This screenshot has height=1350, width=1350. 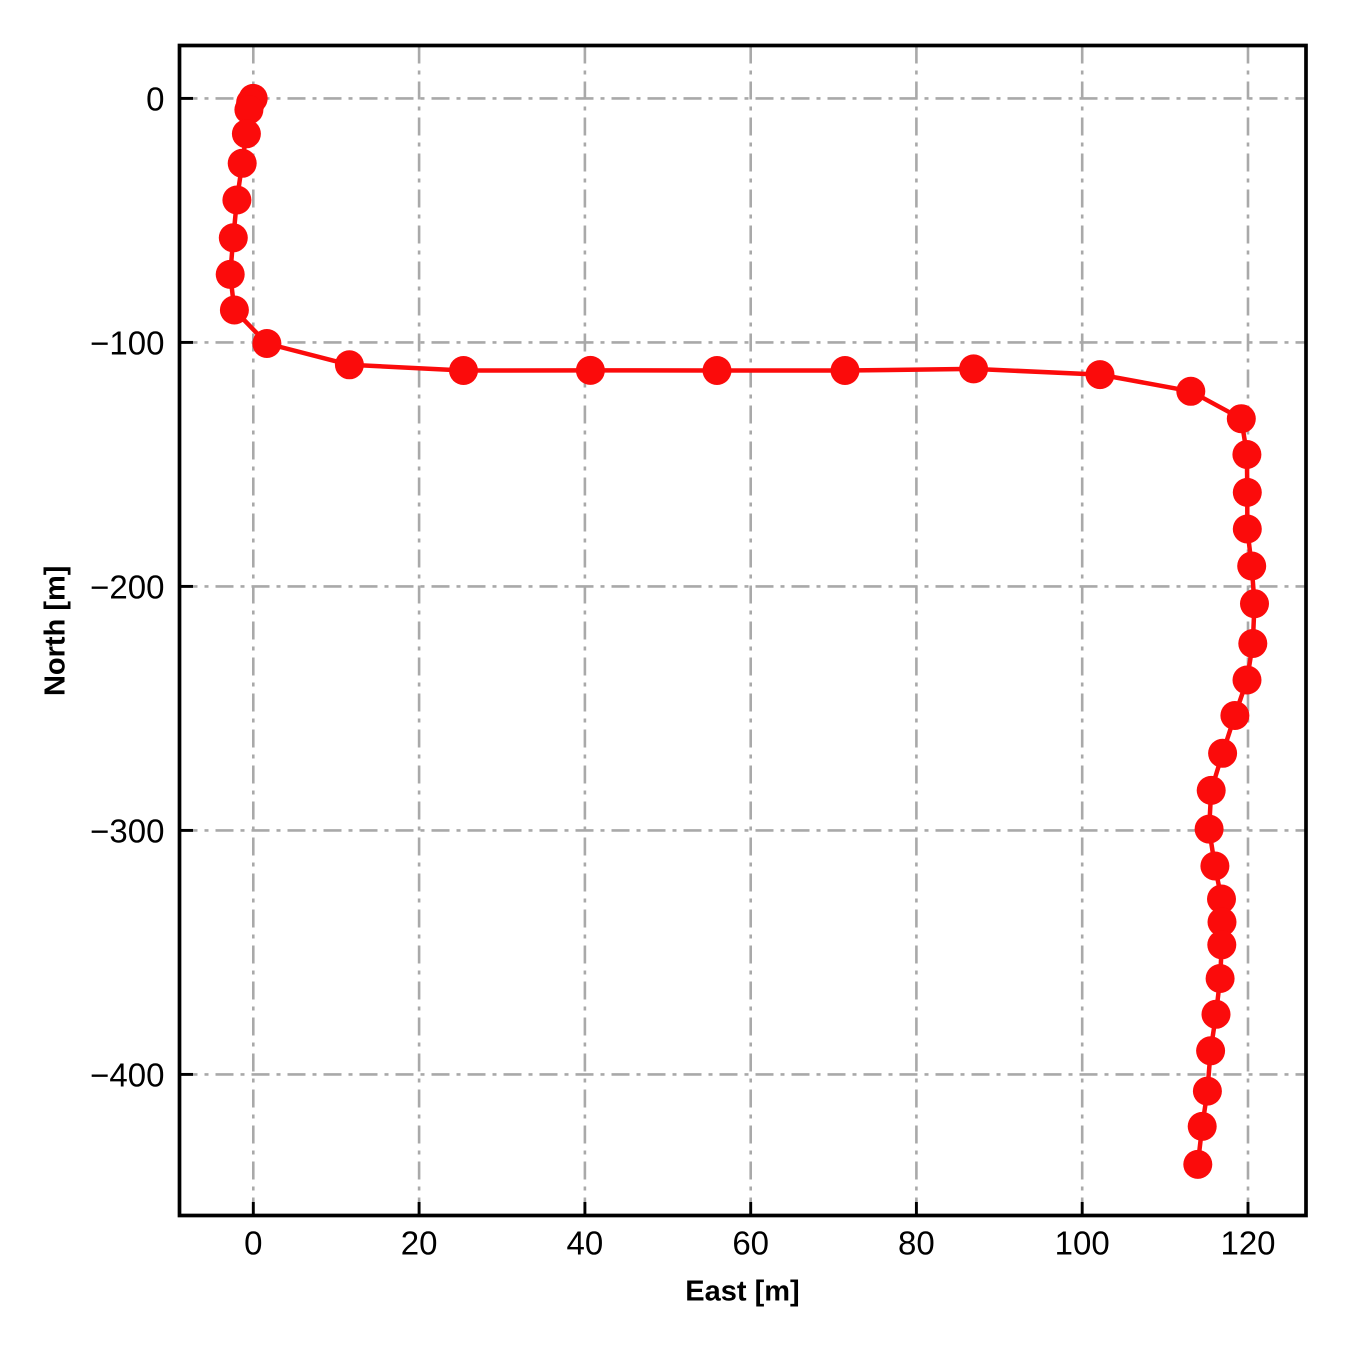 I want to click on svg-text: −300, so click(x=127, y=830).